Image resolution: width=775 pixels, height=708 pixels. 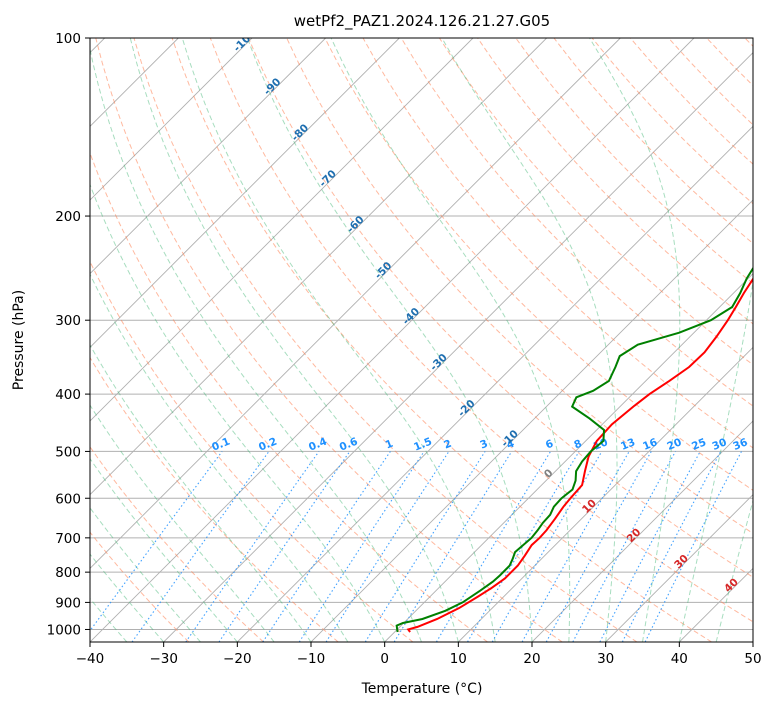 What do you see at coordinates (68, 603) in the screenshot?
I see `y-tick-label: 900` at bounding box center [68, 603].